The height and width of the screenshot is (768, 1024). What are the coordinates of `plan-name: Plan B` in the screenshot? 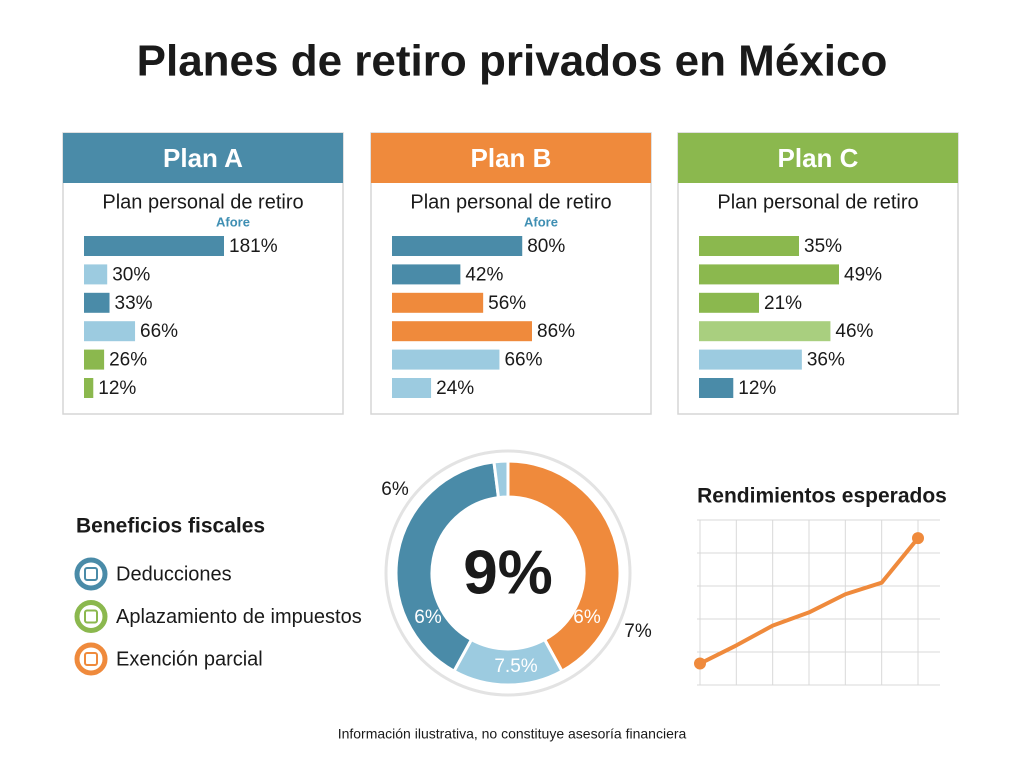 It's located at (511, 158).